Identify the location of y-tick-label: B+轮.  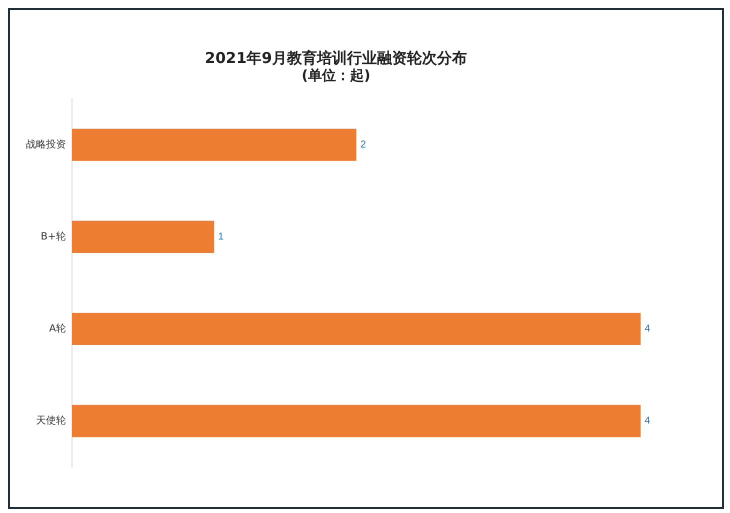
(53, 236).